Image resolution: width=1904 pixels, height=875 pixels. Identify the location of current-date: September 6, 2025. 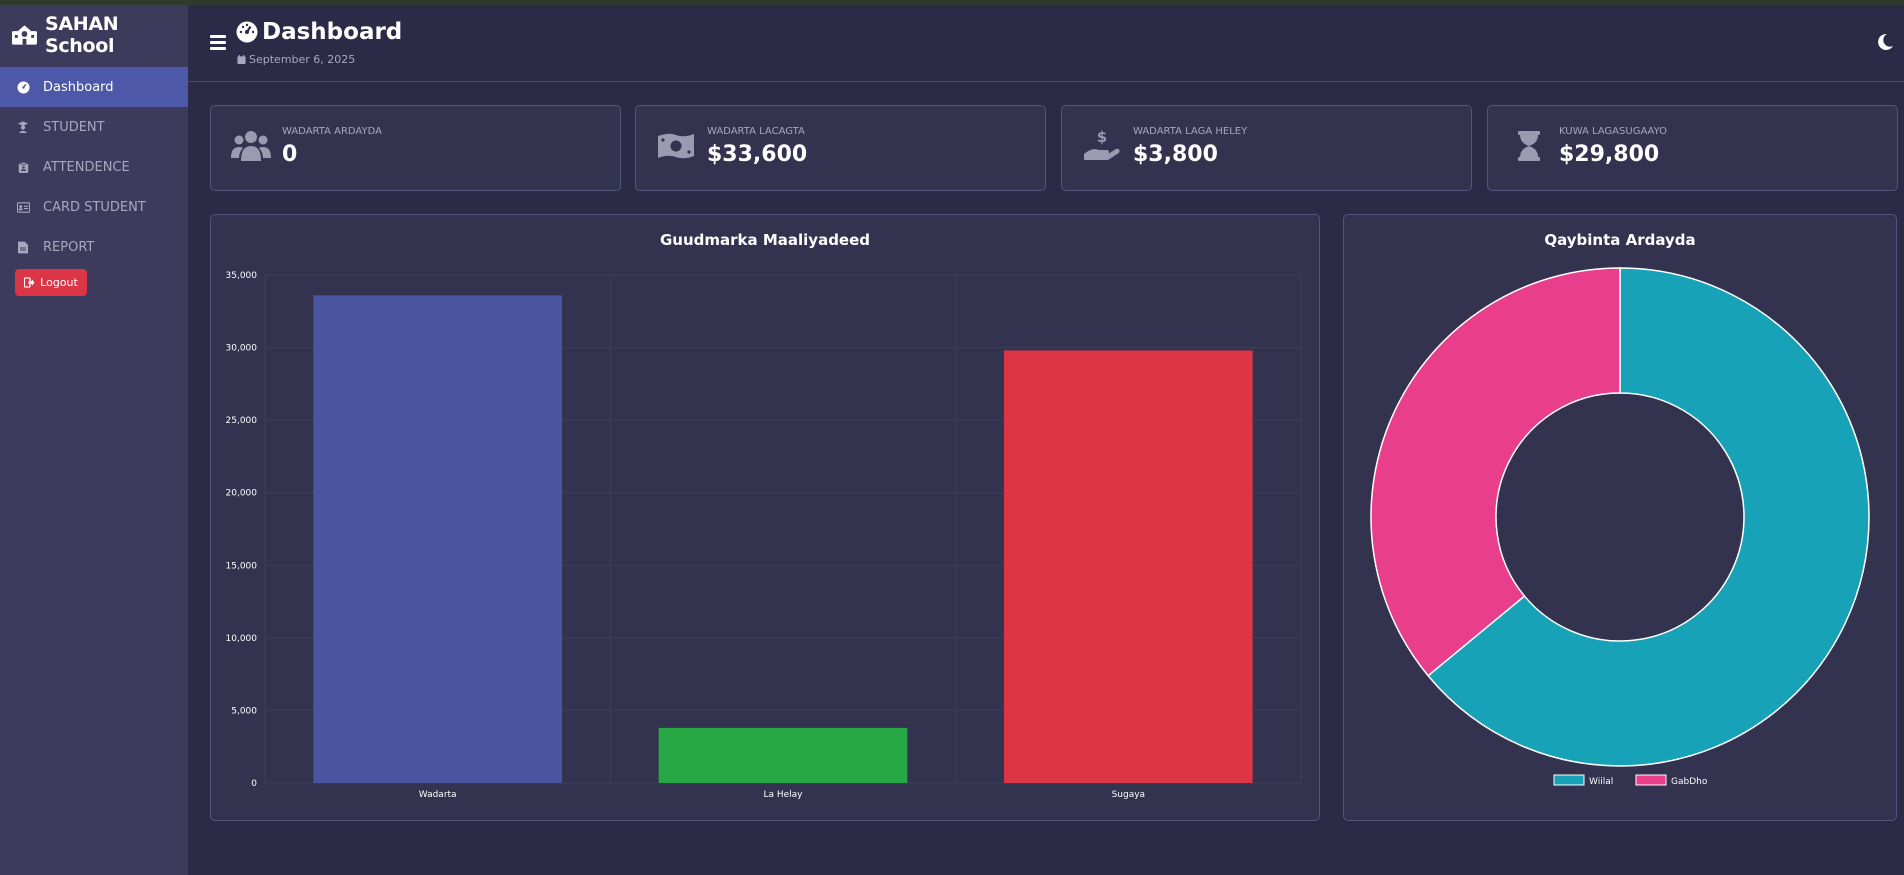
(296, 59).